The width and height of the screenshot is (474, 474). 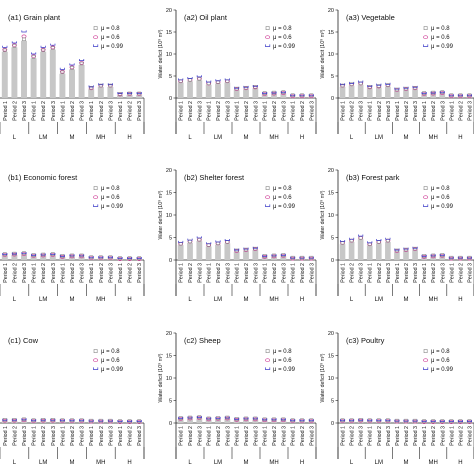 What do you see at coordinates (331, 216) in the screenshot?
I see `y-tick-label: 10` at bounding box center [331, 216].